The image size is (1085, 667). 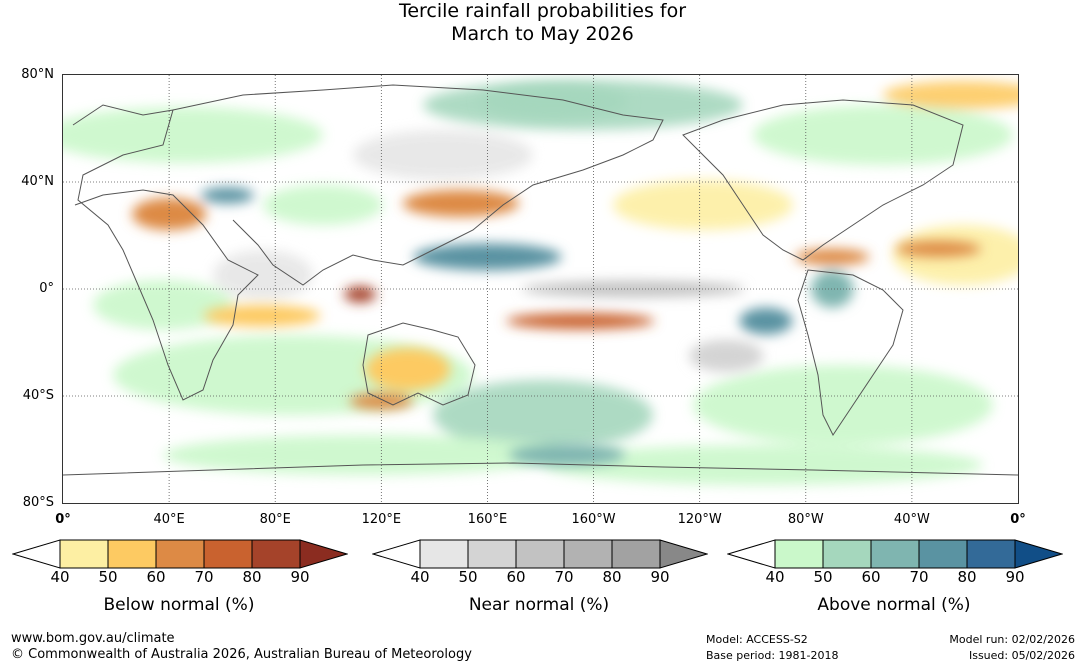 I want to click on footer-model-run: Model run: 02/02/2026, so click(x=1012, y=639).